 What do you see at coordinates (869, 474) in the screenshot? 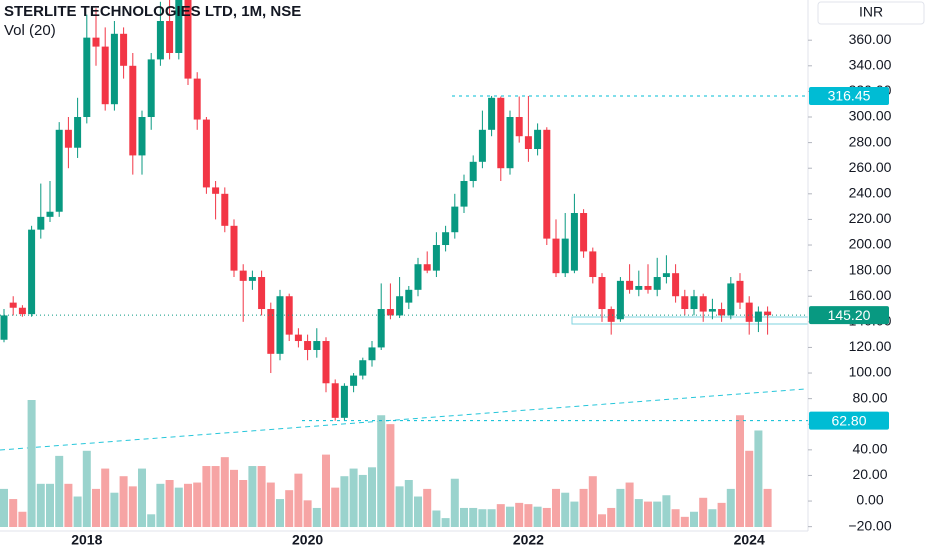
I see `y-tick-label: 20.00` at bounding box center [869, 474].